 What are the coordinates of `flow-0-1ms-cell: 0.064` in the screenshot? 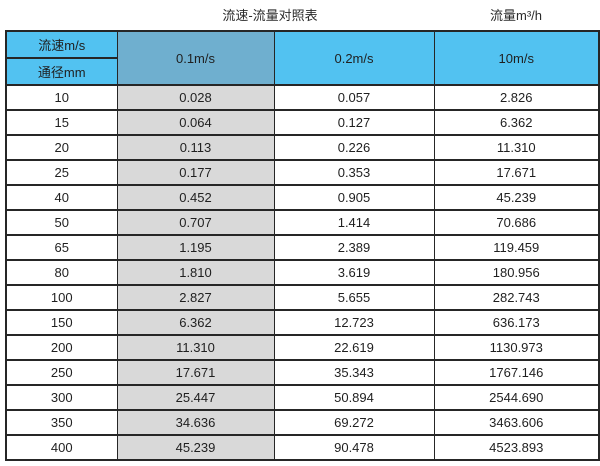 It's located at (195, 122).